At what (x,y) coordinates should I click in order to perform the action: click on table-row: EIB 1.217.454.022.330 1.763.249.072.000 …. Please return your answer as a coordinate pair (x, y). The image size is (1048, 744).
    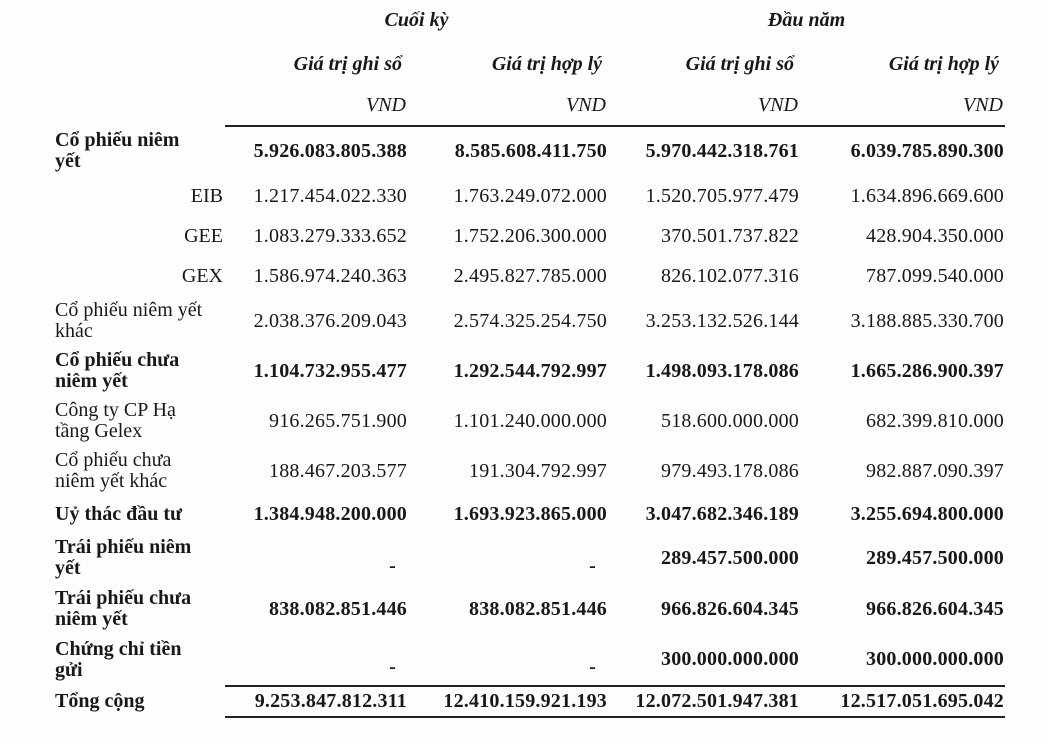
    Looking at the image, I should click on (530, 196).